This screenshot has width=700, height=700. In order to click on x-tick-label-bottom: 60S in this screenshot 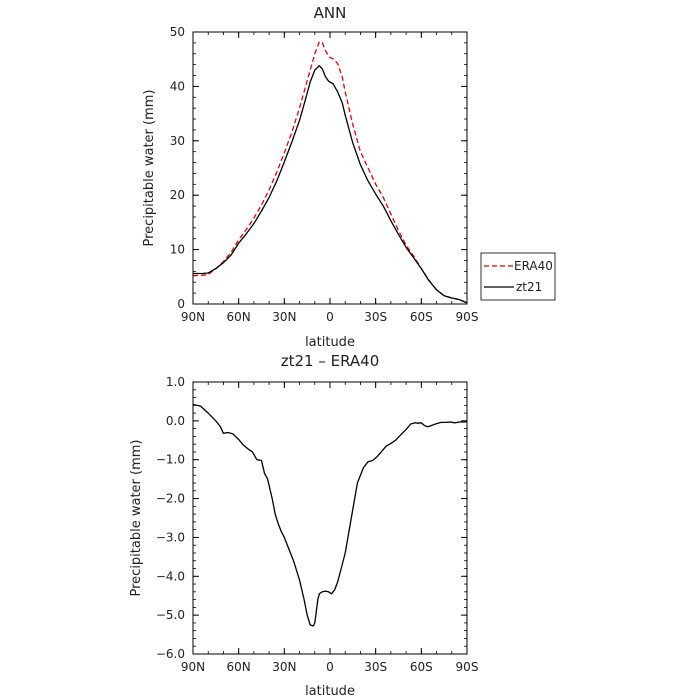, I will do `click(421, 667)`.